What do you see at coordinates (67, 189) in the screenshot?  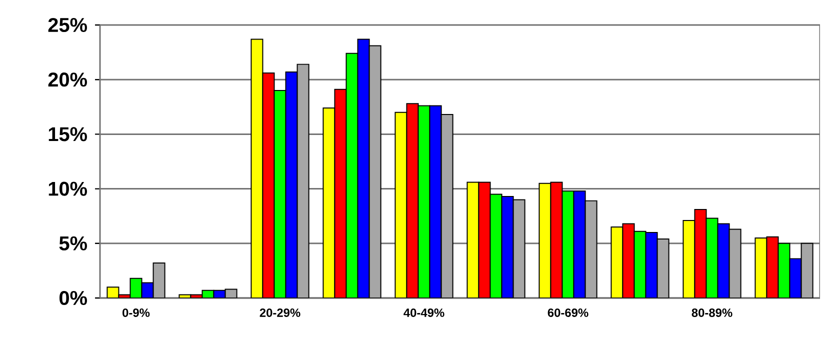 I see `y-tick-label: 10%` at bounding box center [67, 189].